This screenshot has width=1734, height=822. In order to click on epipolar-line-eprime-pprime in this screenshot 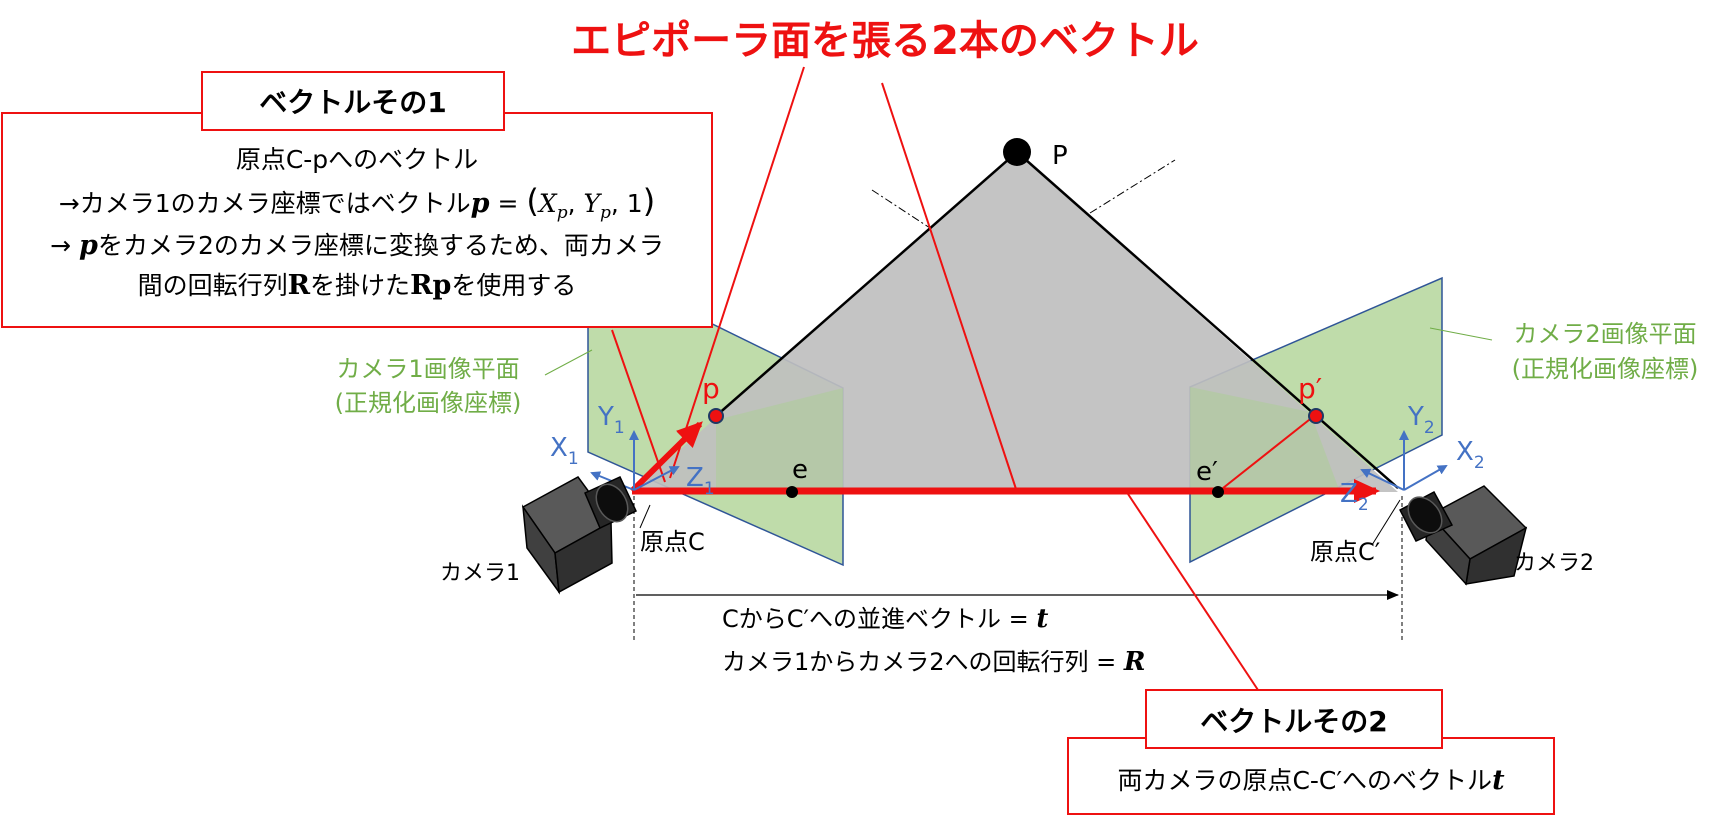, I will do `click(1266, 454)`.